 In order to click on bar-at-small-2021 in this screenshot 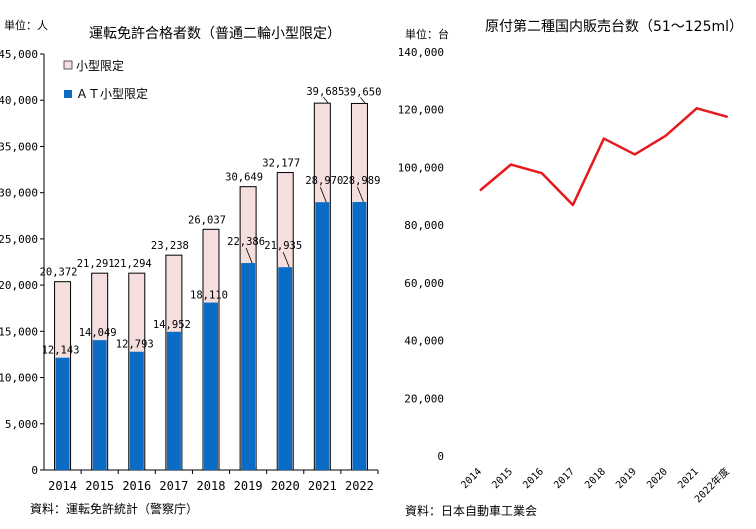, I will do `click(322, 336)`.